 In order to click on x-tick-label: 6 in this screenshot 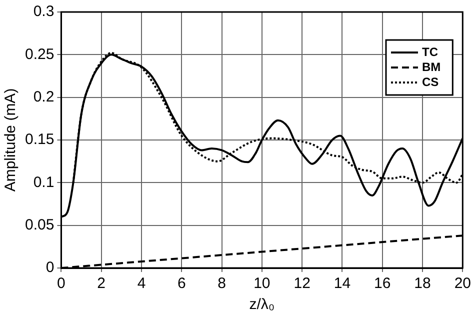, I will do `click(181, 283)`.